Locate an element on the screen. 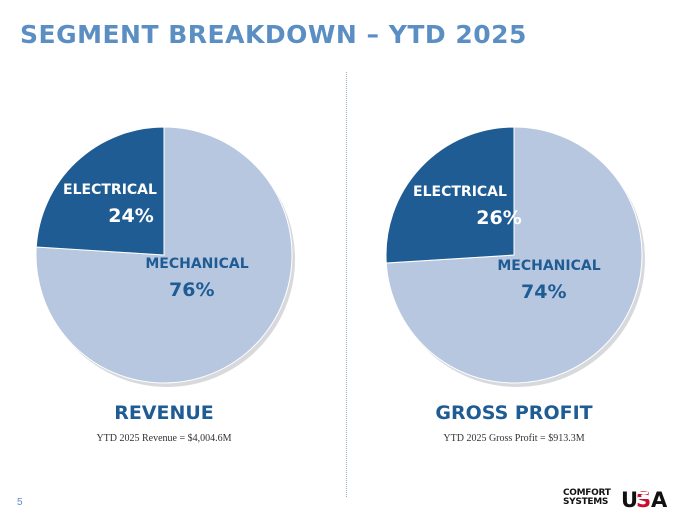 Image resolution: width=680 pixels, height=515 pixels. svg-text: U is located at coordinates (629, 499).